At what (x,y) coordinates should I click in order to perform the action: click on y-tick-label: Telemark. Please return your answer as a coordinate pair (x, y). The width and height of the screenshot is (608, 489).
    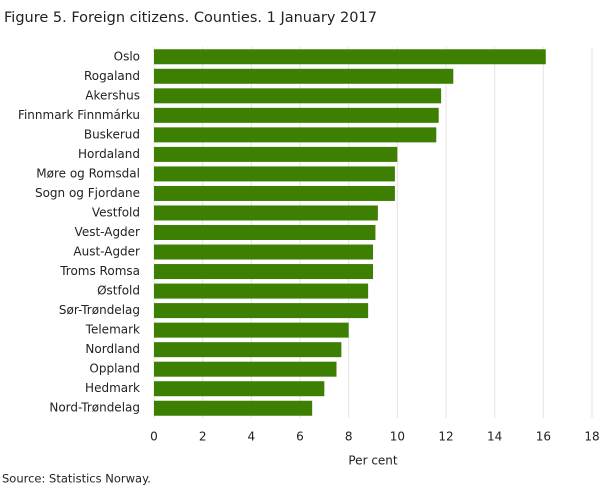
    Looking at the image, I should click on (112, 330).